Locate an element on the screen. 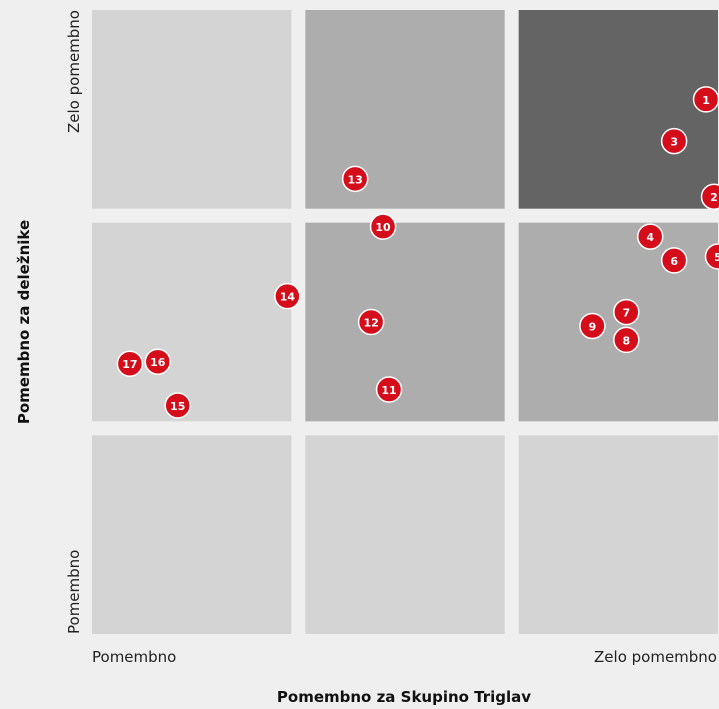  point-label: 11 is located at coordinates (388, 390).